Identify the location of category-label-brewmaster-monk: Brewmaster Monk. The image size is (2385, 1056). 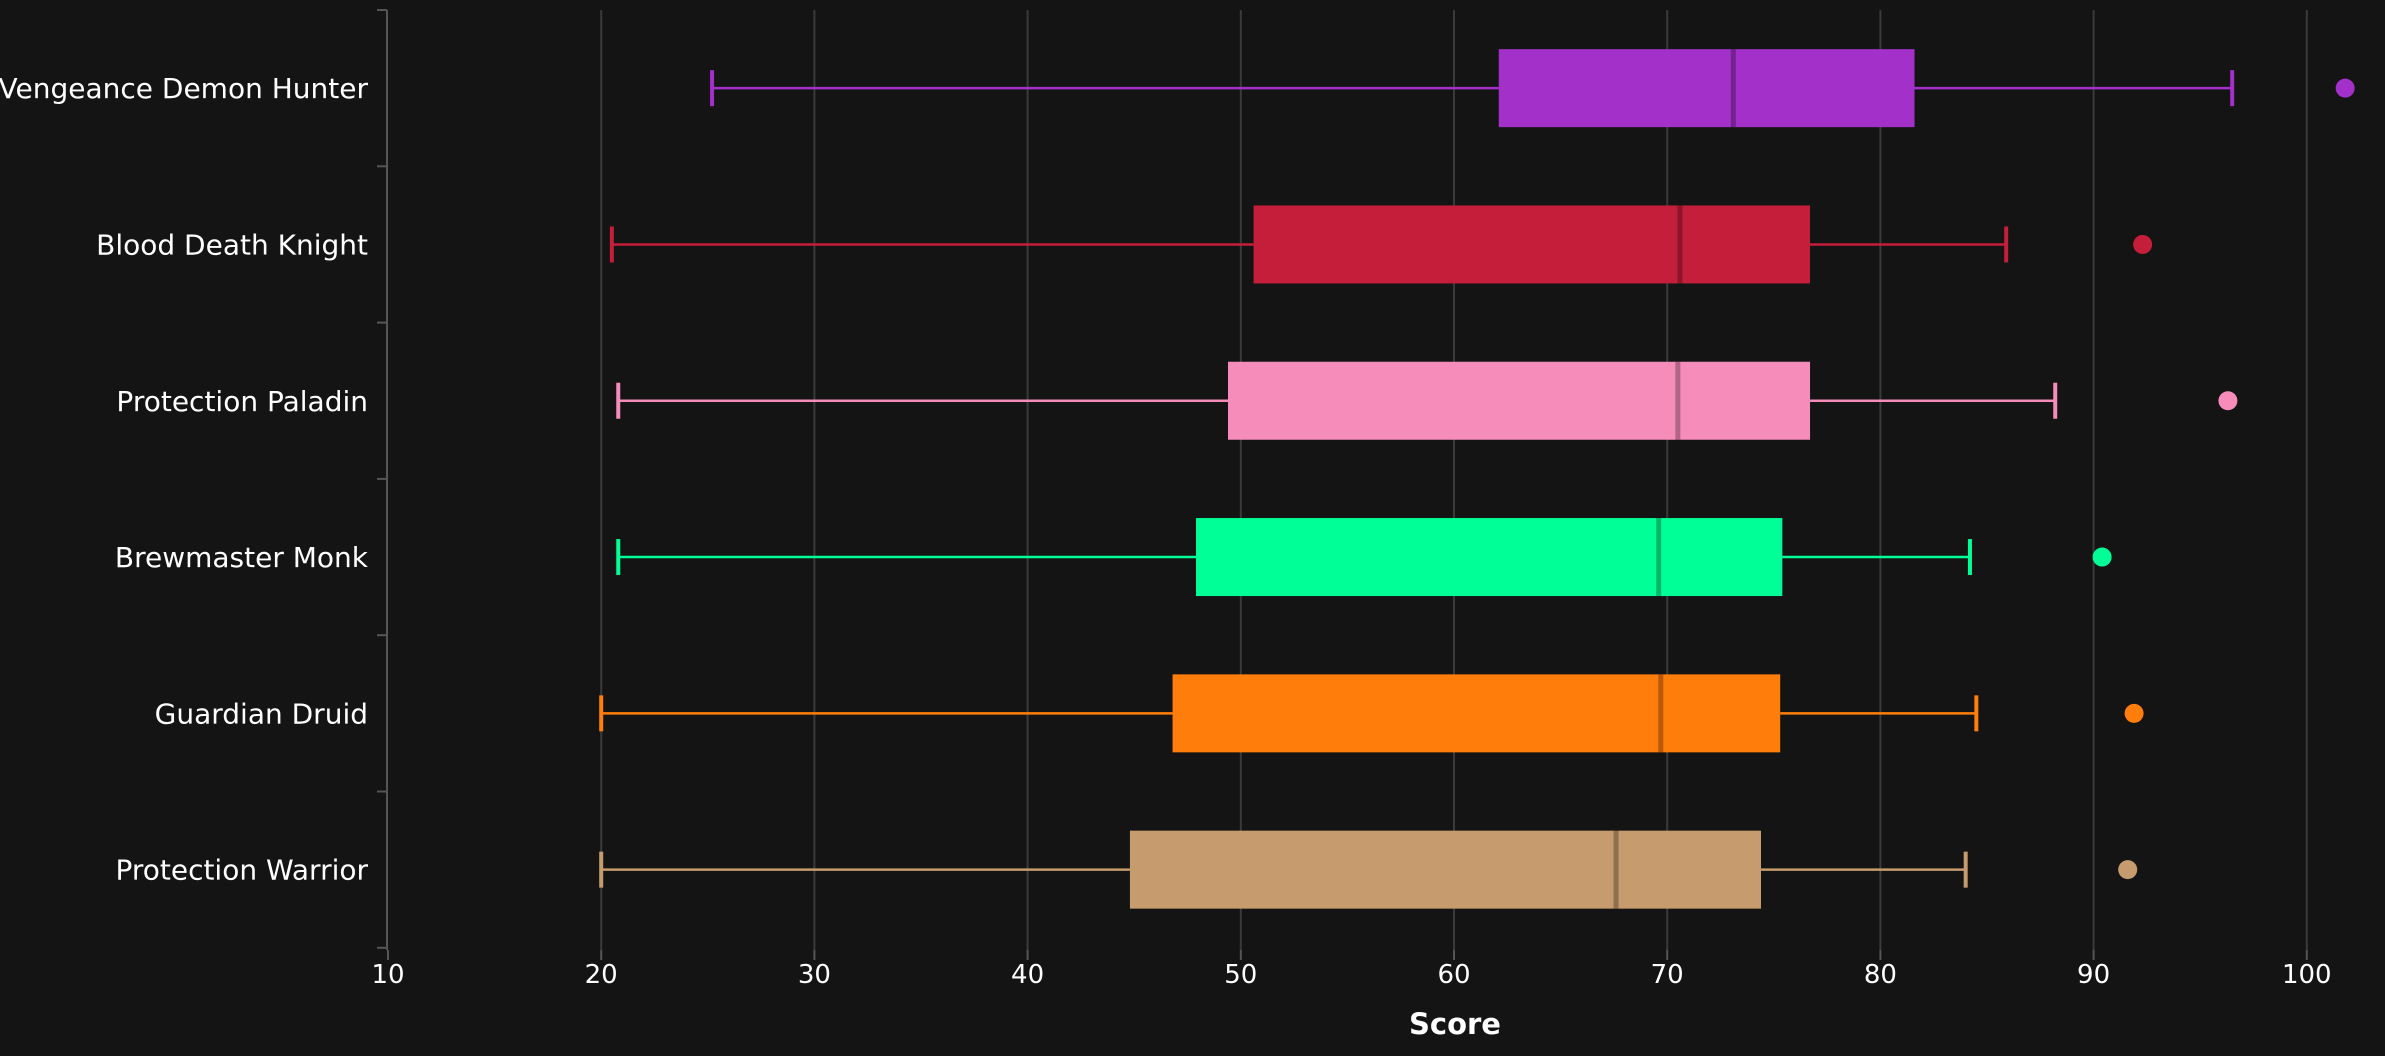
(242, 557).